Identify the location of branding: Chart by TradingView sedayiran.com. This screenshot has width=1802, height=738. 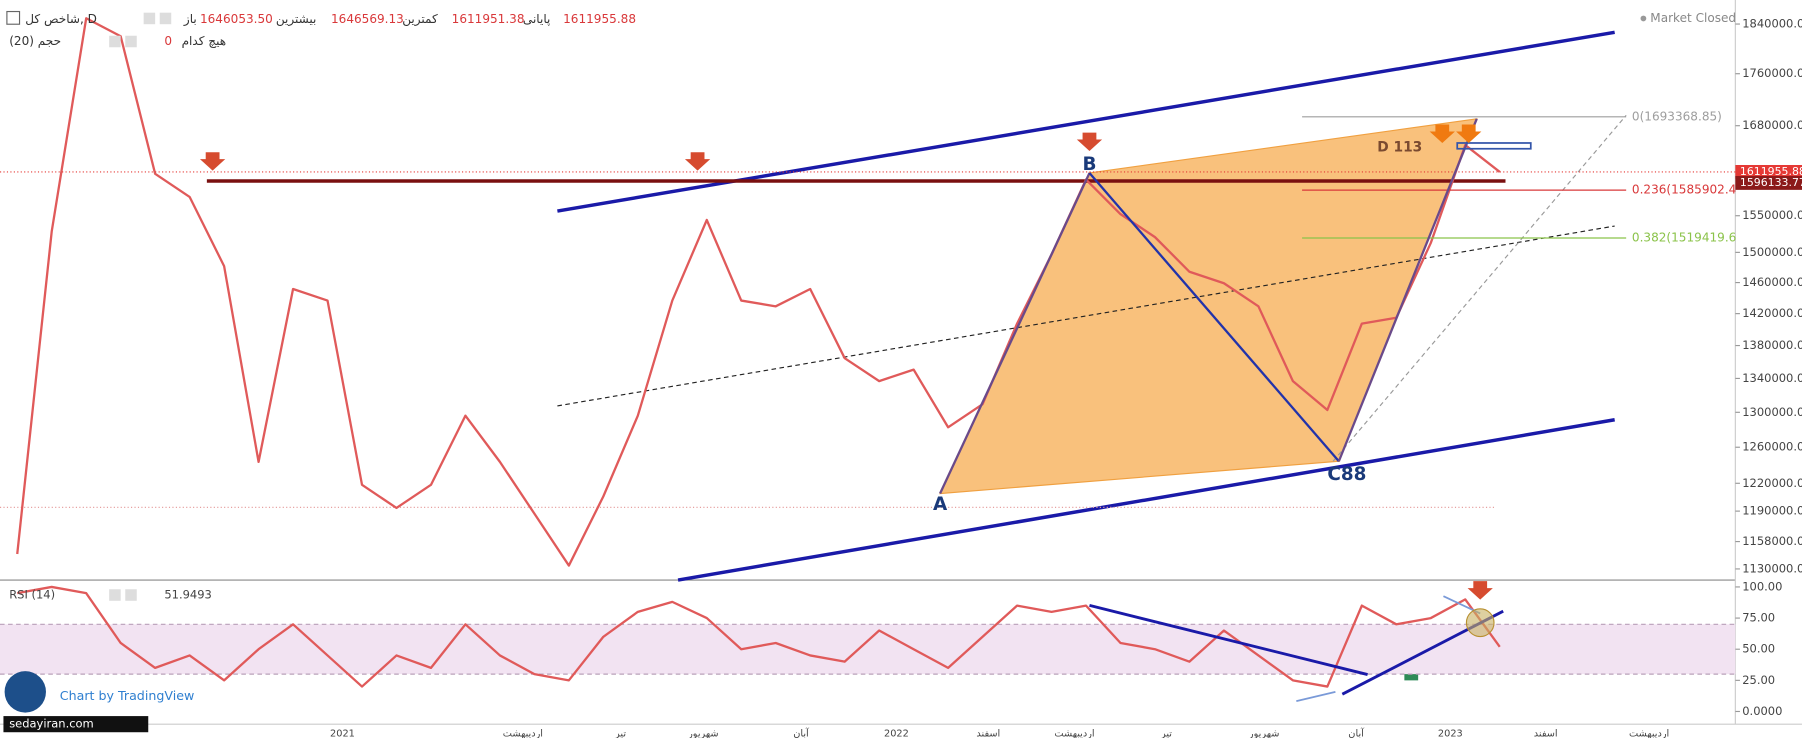
(99, 702).